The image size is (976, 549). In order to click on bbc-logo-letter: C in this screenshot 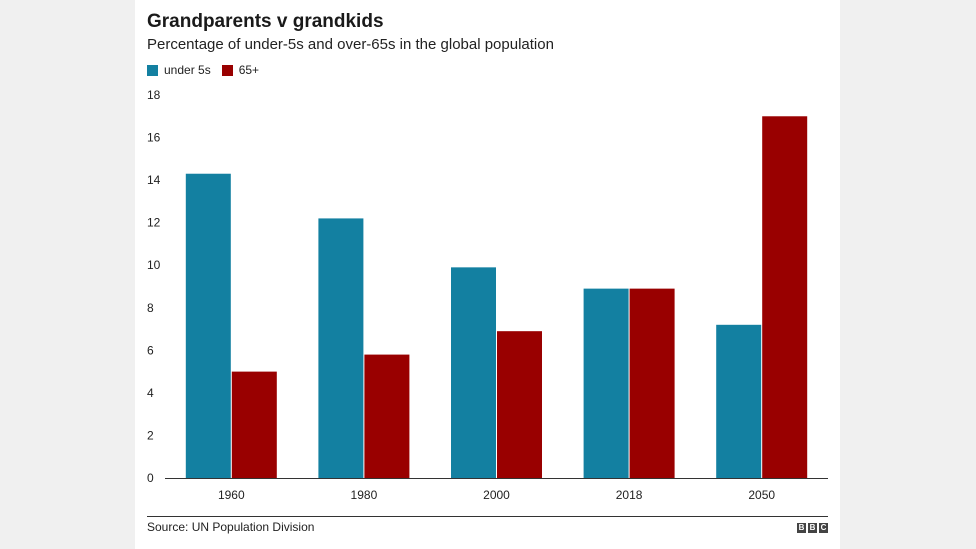, I will do `click(823, 528)`.